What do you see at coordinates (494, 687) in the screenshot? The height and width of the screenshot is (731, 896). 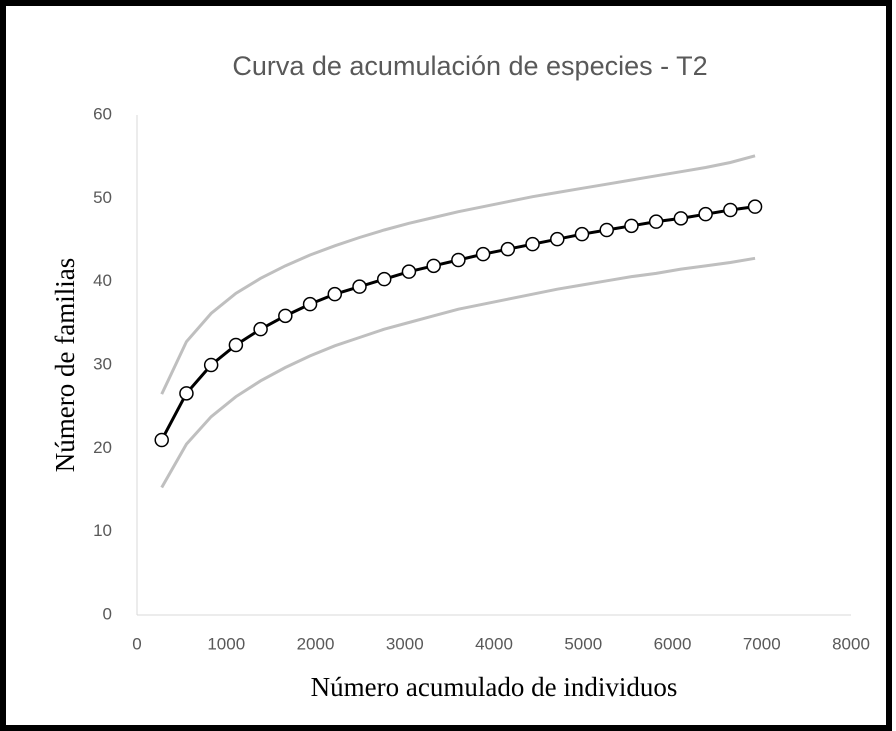 I see `x-axis-label: Número acumulado de individuos` at bounding box center [494, 687].